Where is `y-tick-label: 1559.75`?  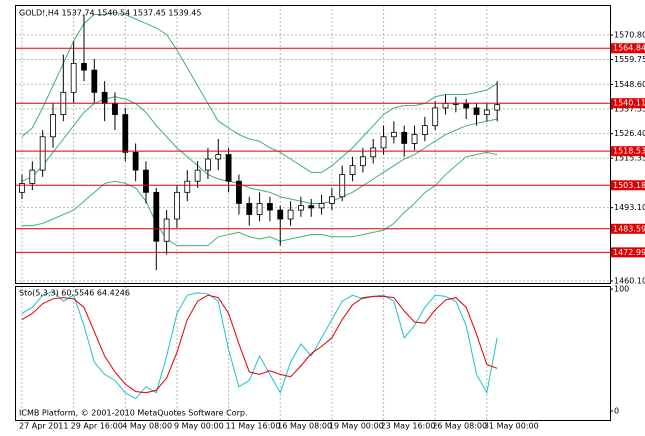 y-tick-label: 1559.75 is located at coordinates (629, 59).